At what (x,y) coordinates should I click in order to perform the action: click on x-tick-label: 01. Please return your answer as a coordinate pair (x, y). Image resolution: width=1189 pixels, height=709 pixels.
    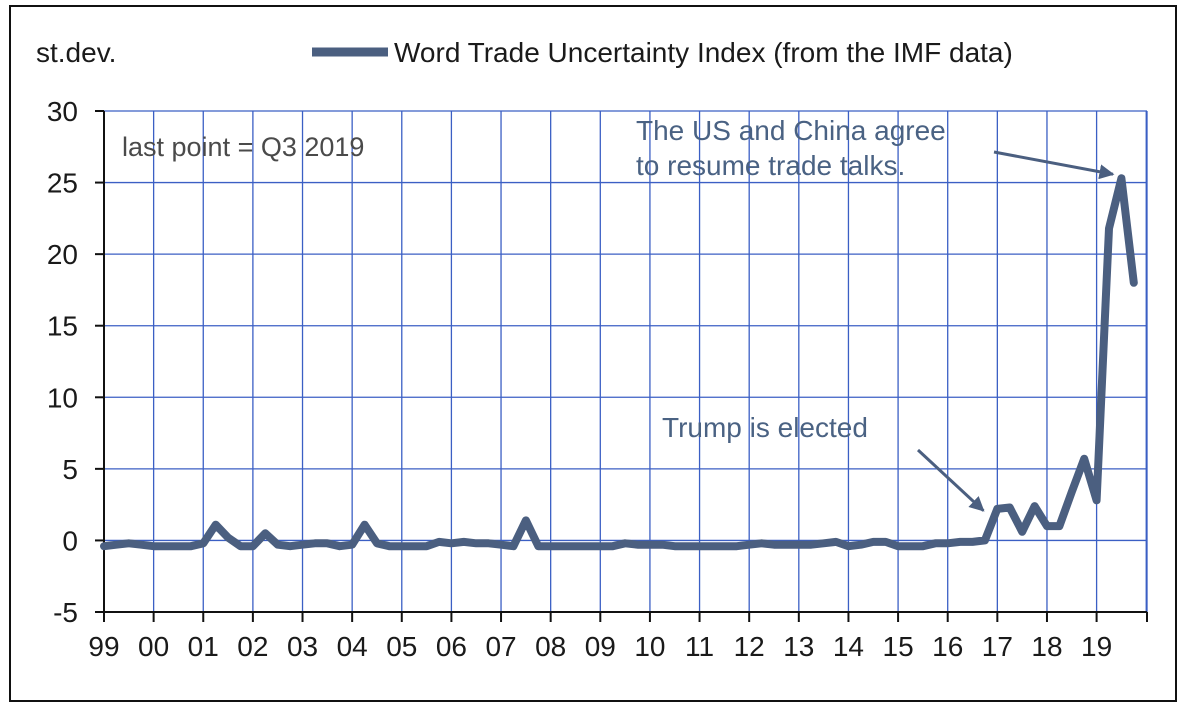
    Looking at the image, I should click on (203, 646).